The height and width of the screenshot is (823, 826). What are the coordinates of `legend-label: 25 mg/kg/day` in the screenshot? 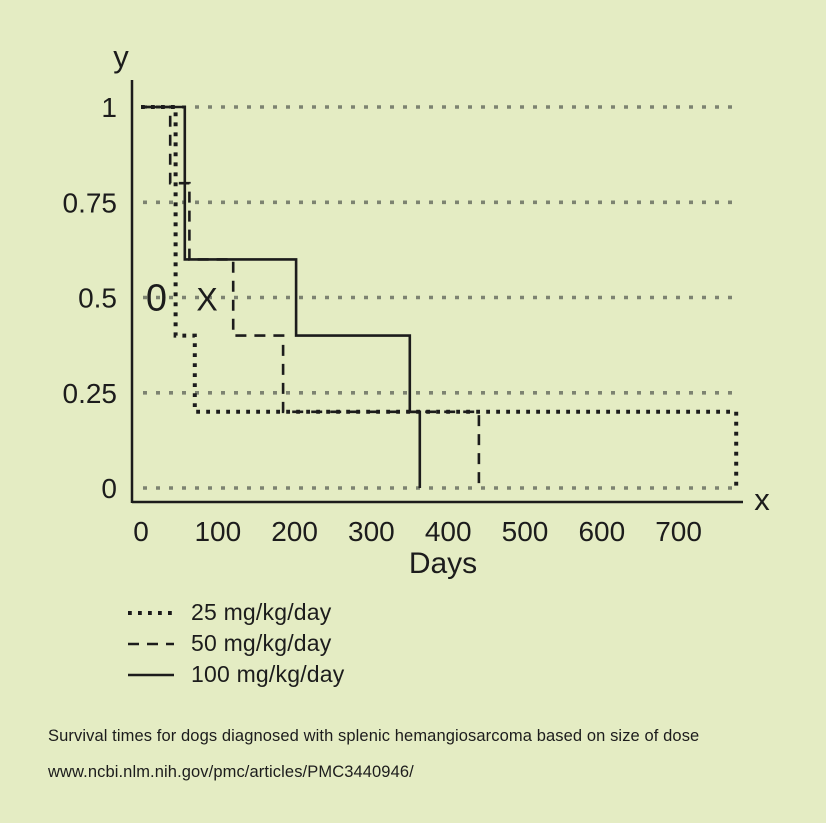 It's located at (261, 612).